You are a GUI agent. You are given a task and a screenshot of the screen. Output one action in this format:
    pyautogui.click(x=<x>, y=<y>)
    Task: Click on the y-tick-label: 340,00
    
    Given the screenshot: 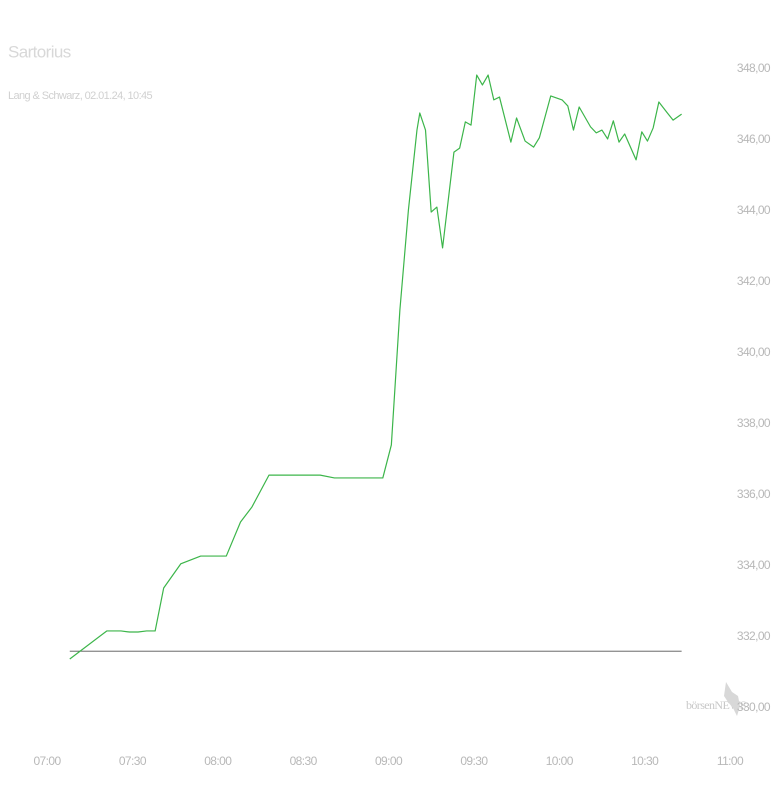 What is the action you would take?
    pyautogui.click(x=754, y=352)
    